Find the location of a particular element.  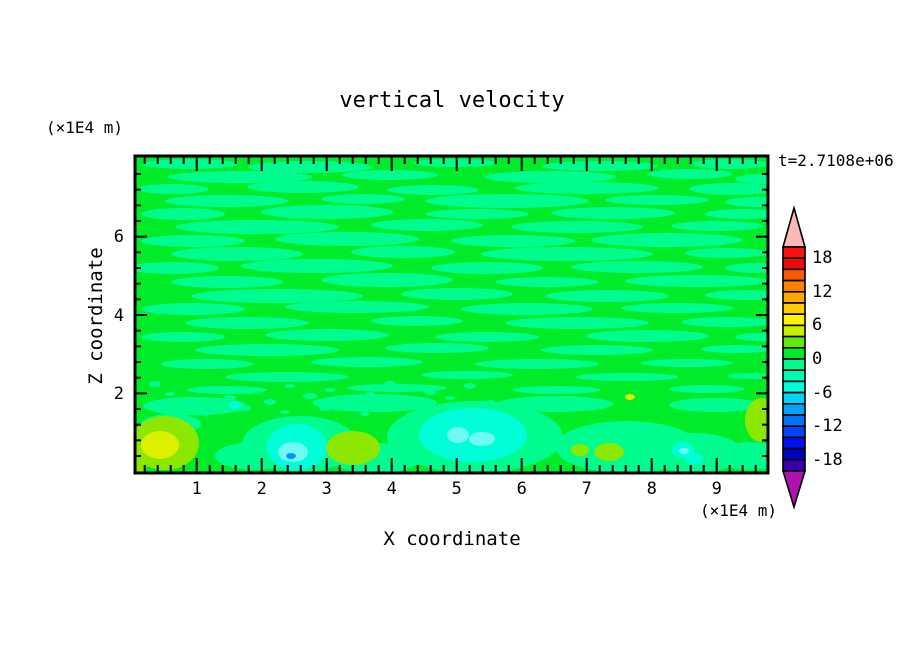

colorbar-label: 0 is located at coordinates (817, 359).